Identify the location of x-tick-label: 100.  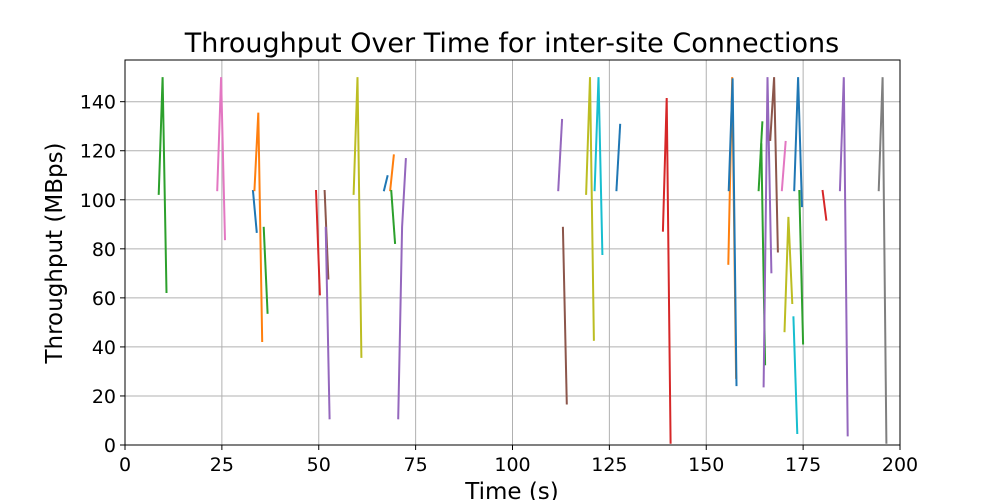
(512, 465).